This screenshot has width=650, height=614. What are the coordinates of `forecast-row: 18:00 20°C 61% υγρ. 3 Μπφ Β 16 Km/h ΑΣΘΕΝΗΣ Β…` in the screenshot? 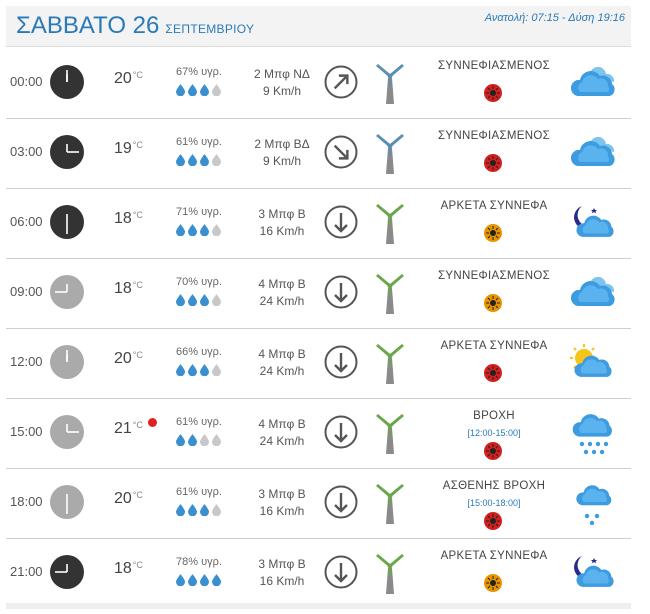 It's located at (318, 503).